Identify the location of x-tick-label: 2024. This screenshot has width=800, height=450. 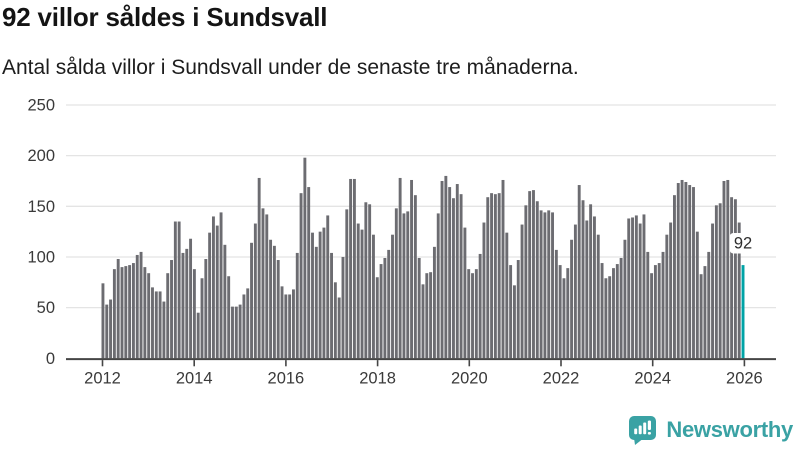
(652, 378).